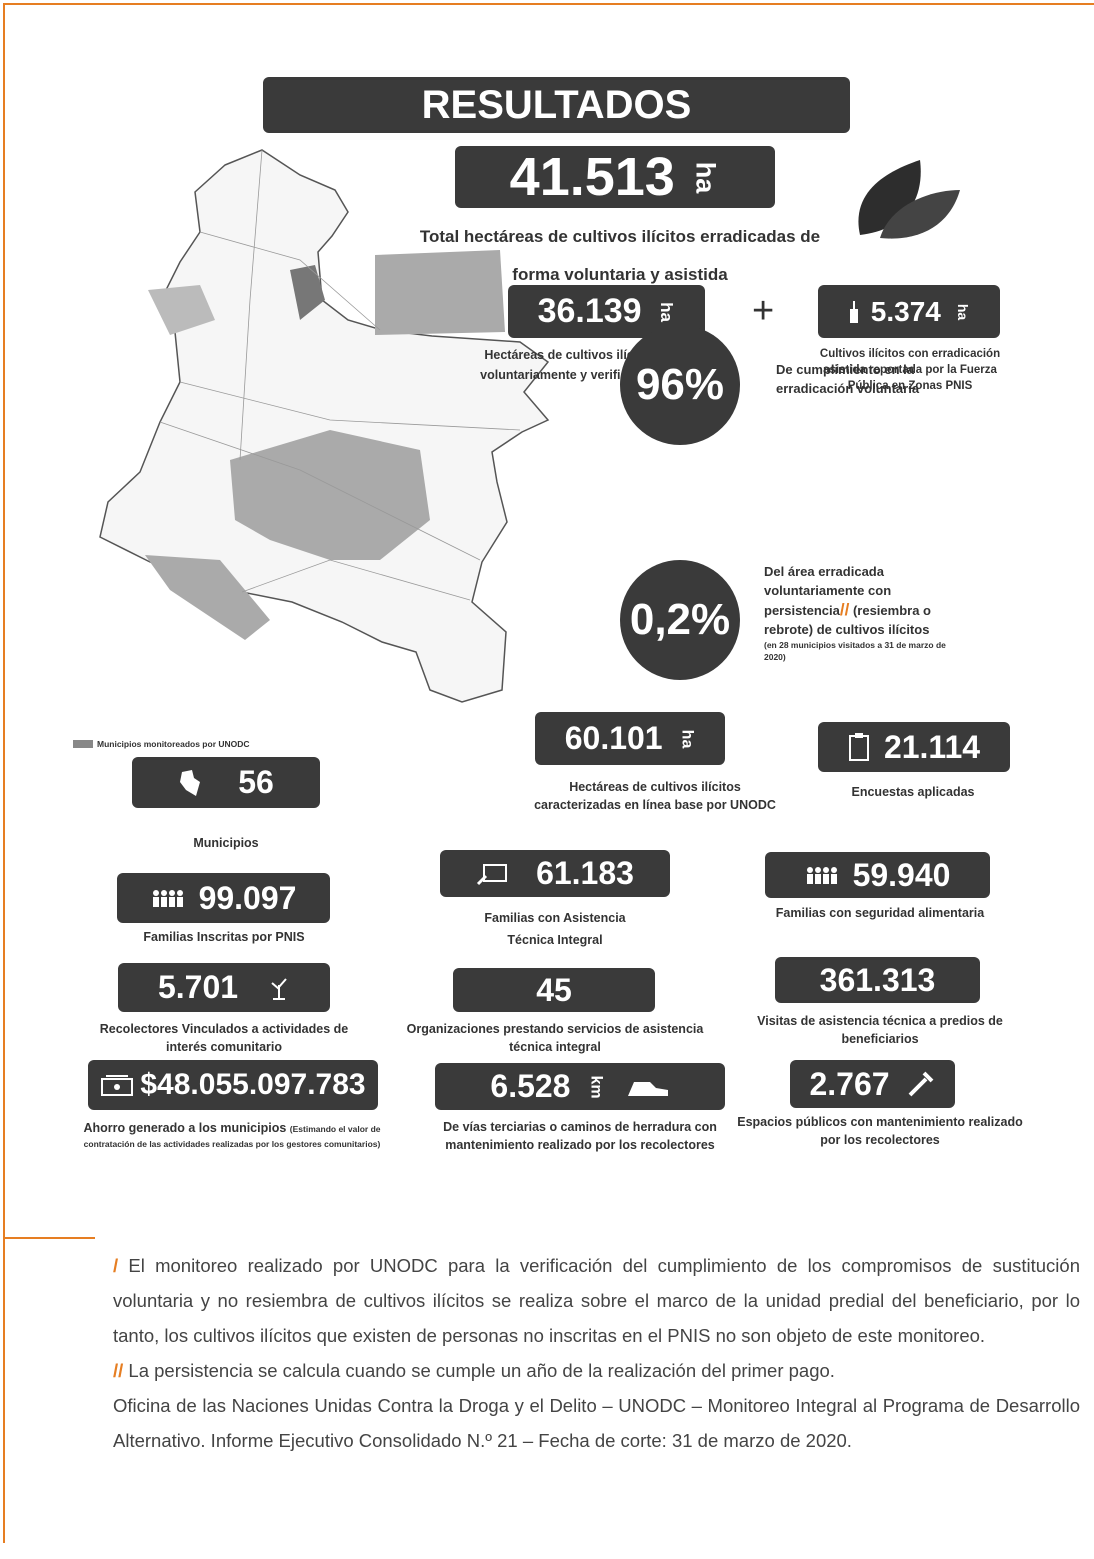 The height and width of the screenshot is (1559, 1094). I want to click on caption-text: Ahorro generado a los municipios, so click(185, 1128).